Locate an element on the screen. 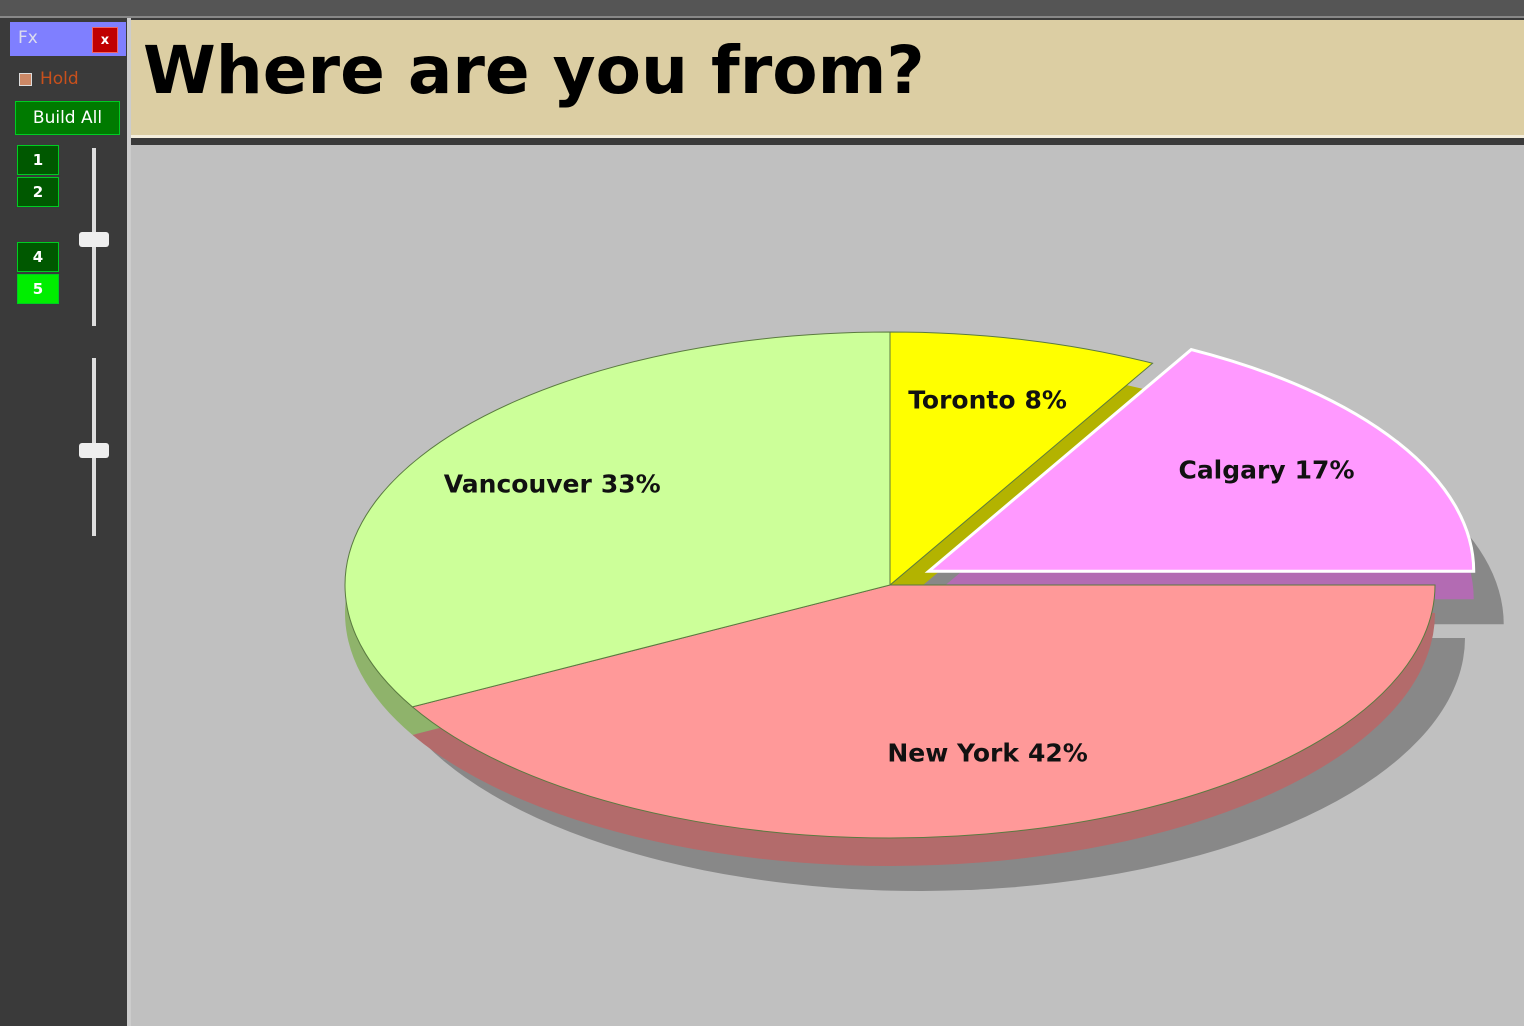  build-all-button: Build All is located at coordinates (67, 118).